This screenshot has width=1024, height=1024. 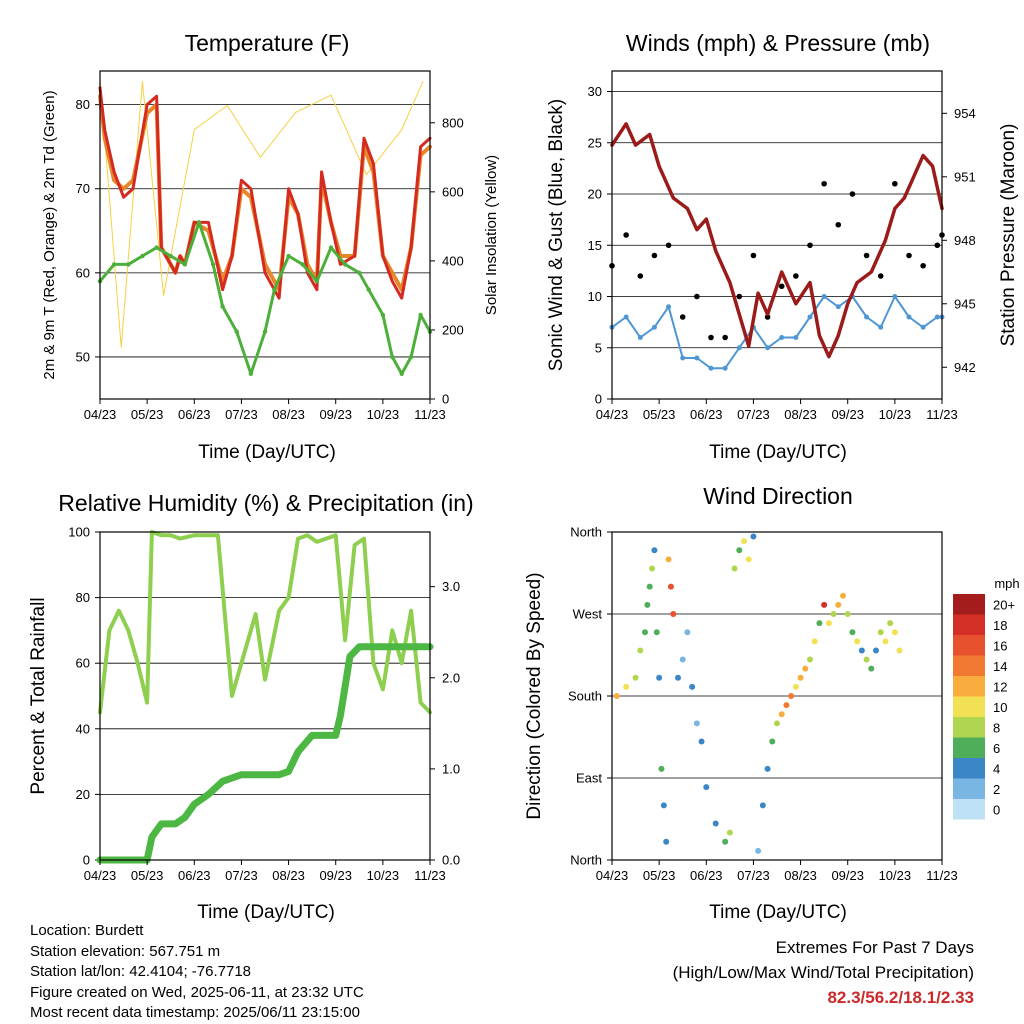 I want to click on humidity-ytick-label: 100, so click(x=79, y=532).